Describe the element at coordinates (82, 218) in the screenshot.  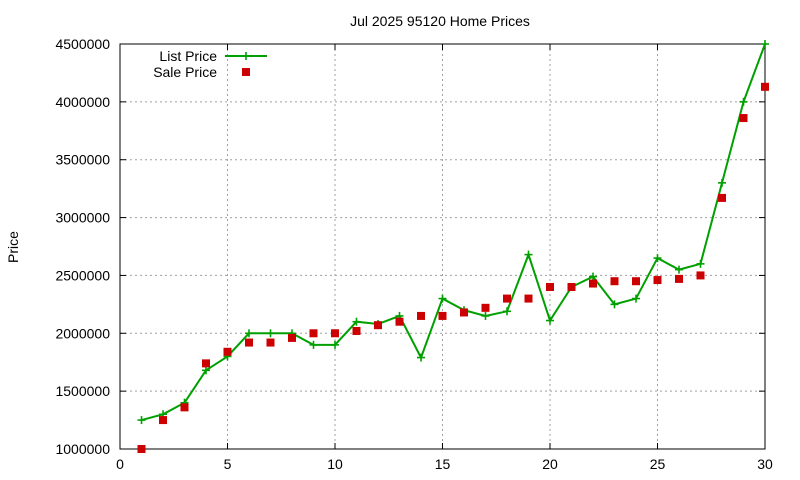
I see `y-tick-label: 3000000` at that location.